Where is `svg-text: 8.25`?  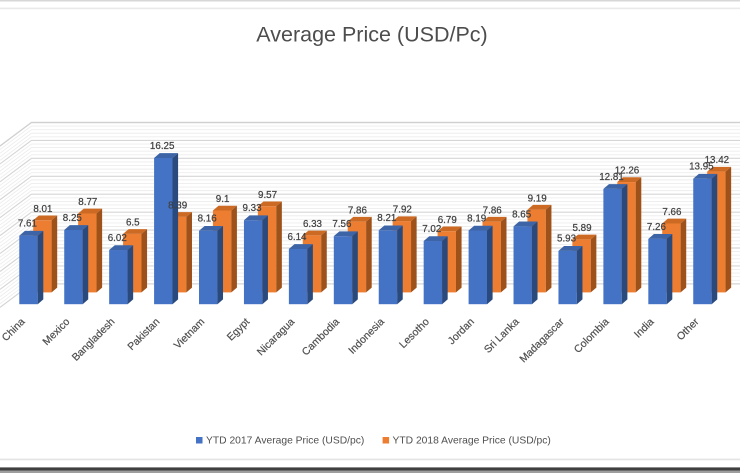
svg-text: 8.25 is located at coordinates (73, 218).